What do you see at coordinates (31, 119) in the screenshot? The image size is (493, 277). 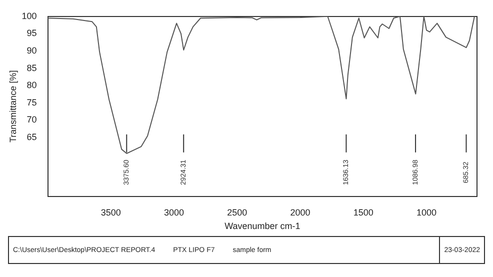 I see `y-tick-label: 70` at bounding box center [31, 119].